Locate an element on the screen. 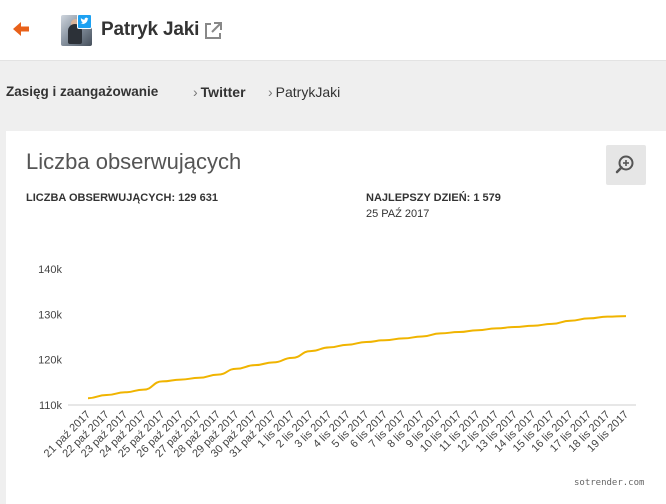 Image resolution: width=666 pixels, height=504 pixels. breadcrumb-item-reach: Zasięg i zaangażowanie is located at coordinates (82, 91).